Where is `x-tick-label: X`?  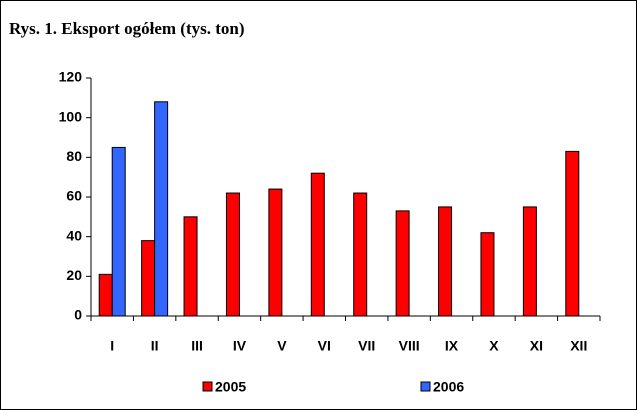
x-tick-label: X is located at coordinates (494, 346).